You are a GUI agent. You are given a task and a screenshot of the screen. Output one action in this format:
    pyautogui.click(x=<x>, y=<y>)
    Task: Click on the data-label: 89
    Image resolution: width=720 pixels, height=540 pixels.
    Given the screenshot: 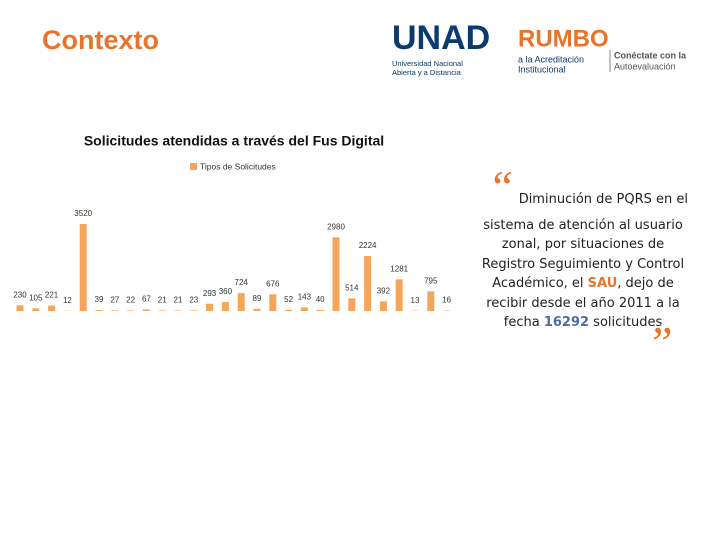 What is the action you would take?
    pyautogui.click(x=257, y=298)
    